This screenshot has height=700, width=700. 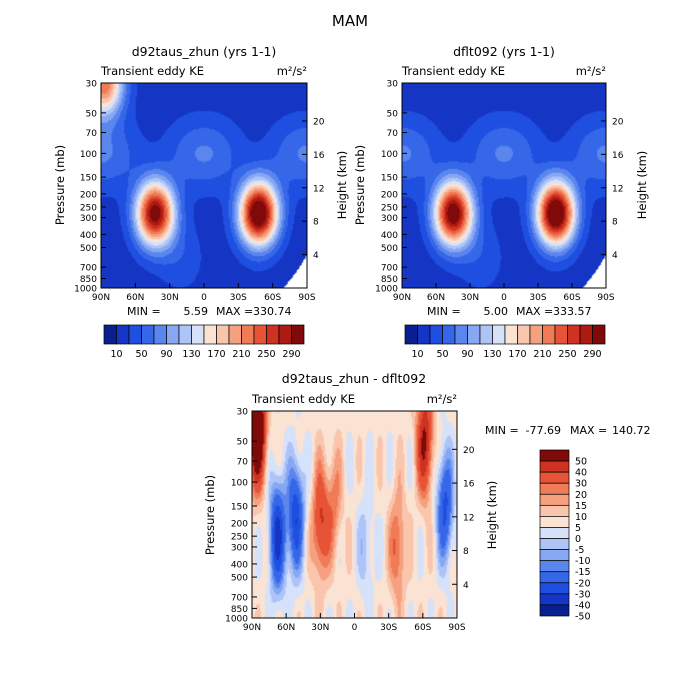 What do you see at coordinates (241, 354) in the screenshot?
I see `colorbar-label: 210` at bounding box center [241, 354].